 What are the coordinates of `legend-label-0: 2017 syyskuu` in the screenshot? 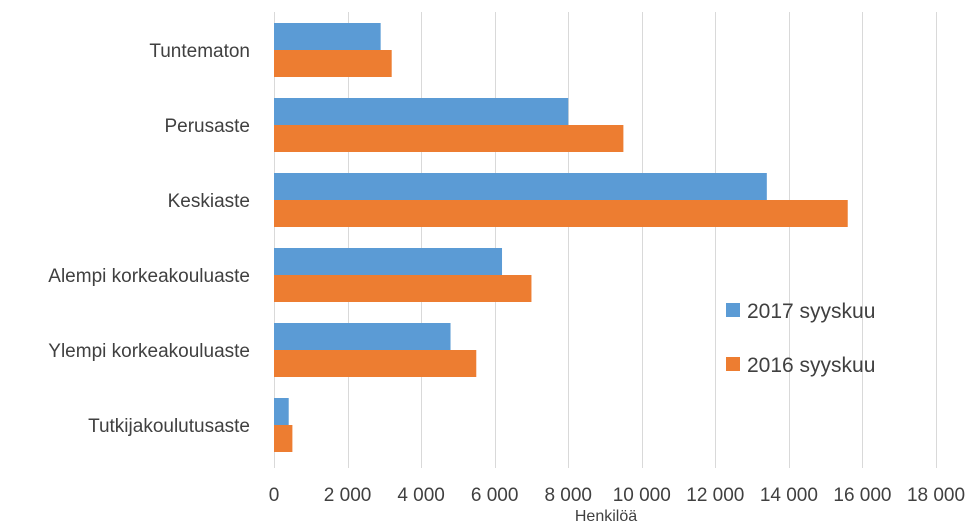 It's located at (811, 311).